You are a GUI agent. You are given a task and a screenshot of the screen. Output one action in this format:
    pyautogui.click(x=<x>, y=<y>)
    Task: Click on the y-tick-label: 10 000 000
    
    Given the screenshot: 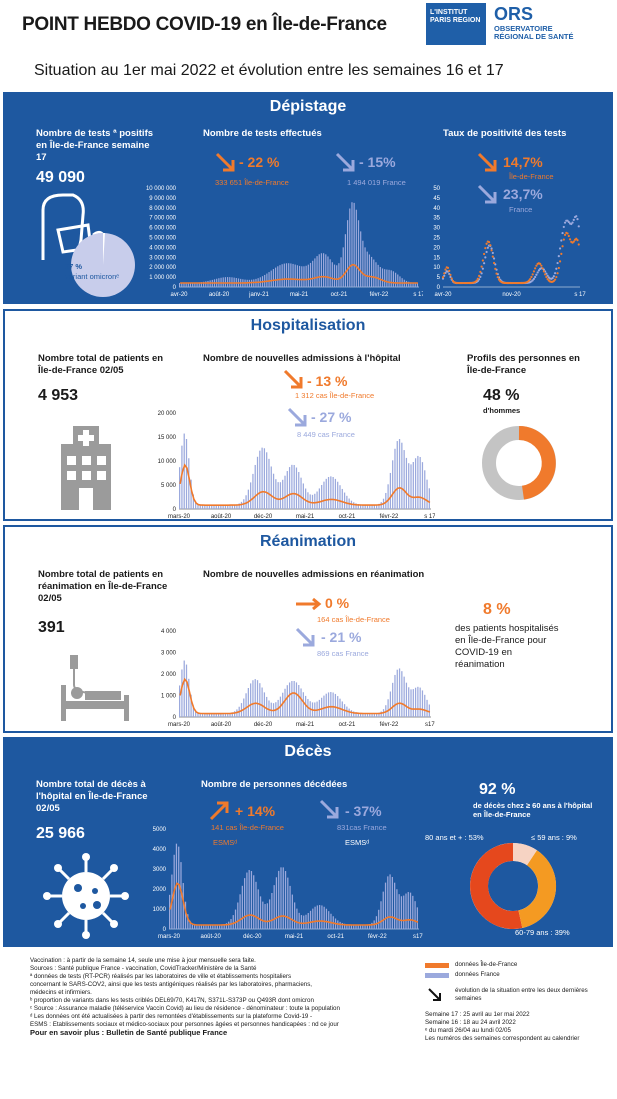 What is the action you would take?
    pyautogui.click(x=161, y=189)
    